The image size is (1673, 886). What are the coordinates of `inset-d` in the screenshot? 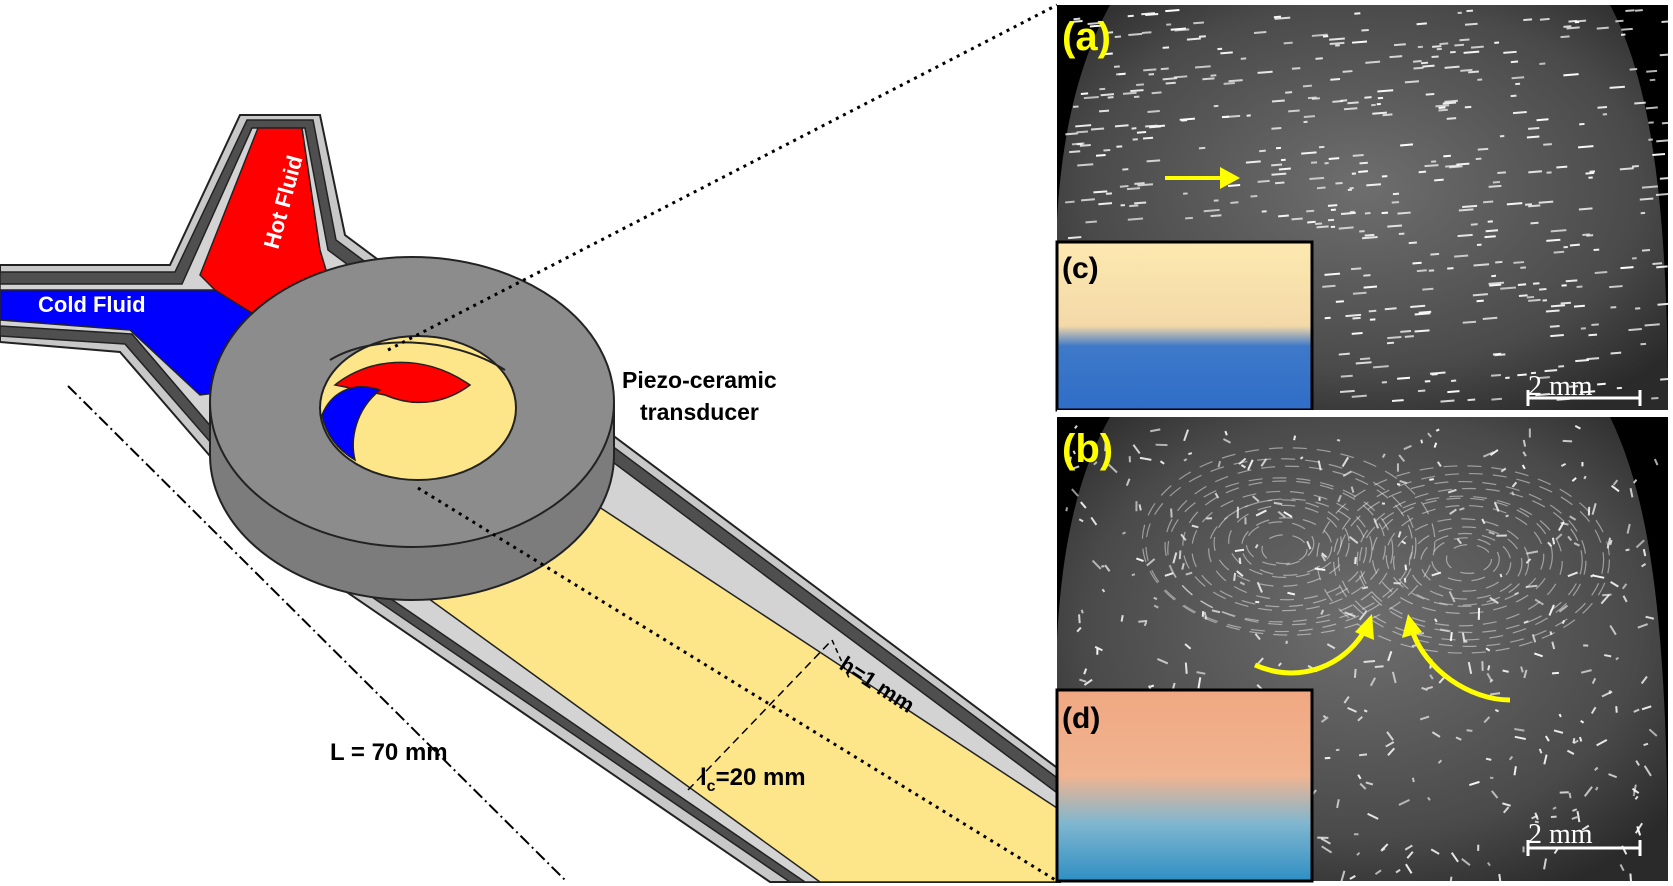 It's located at (1184, 785).